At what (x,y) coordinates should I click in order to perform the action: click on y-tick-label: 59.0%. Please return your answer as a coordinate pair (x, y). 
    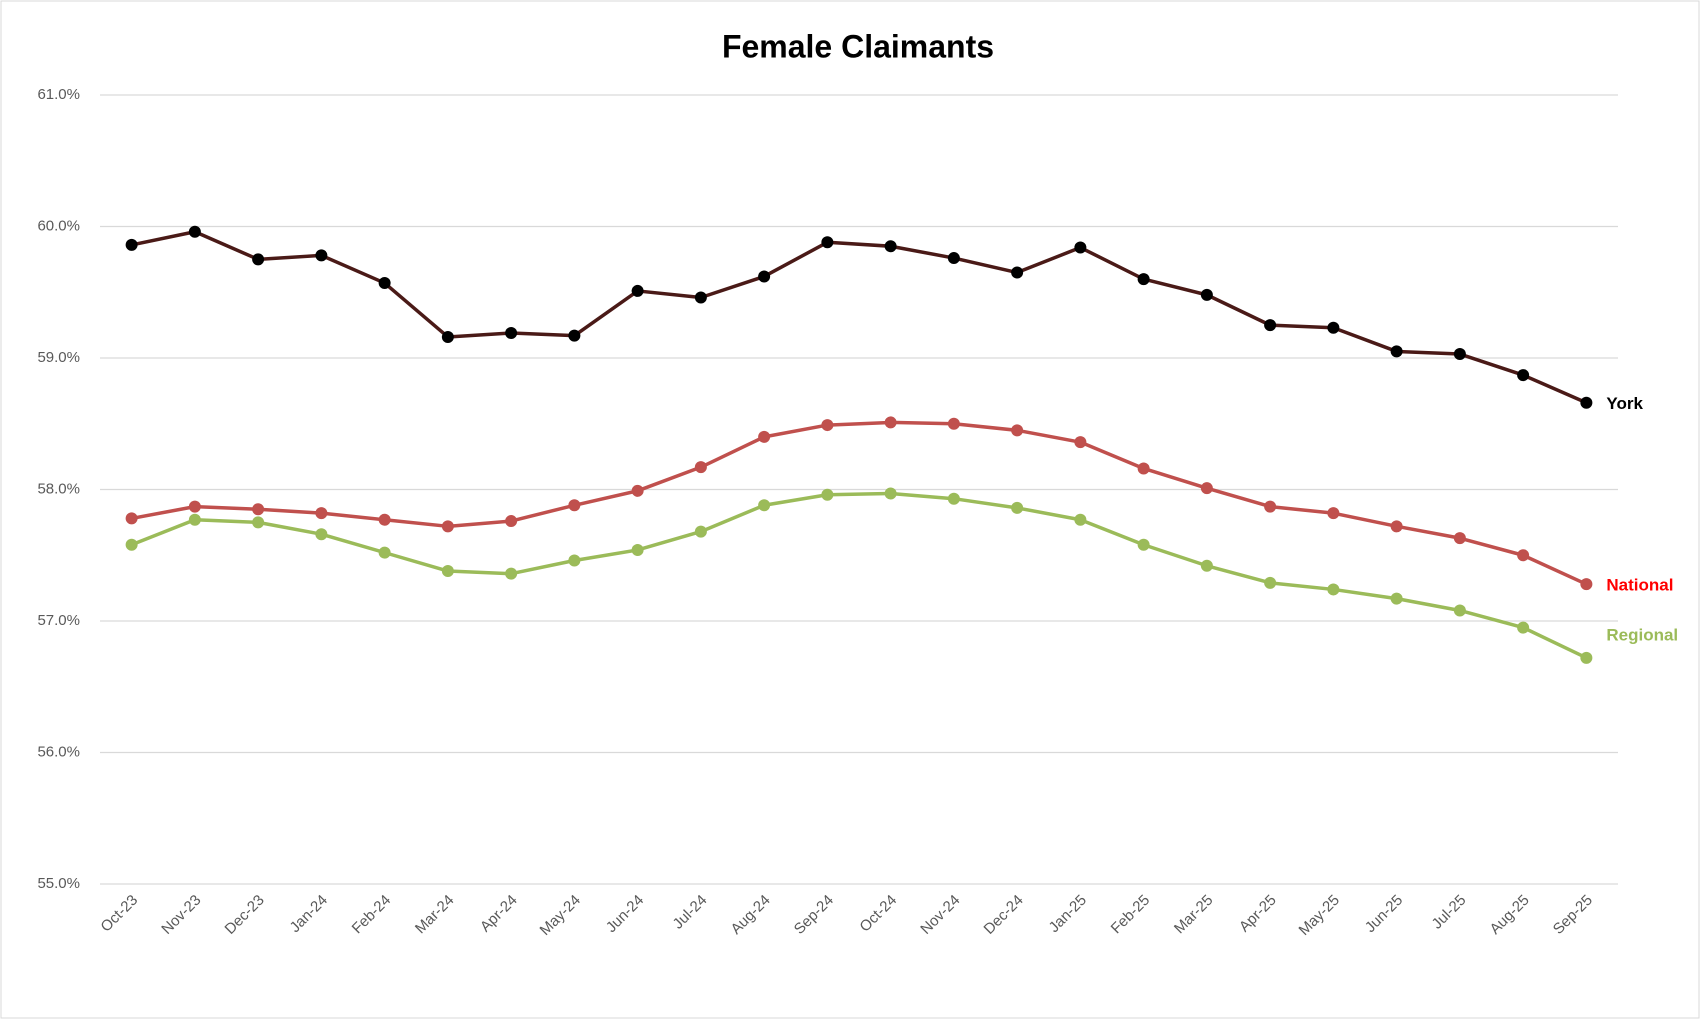
    Looking at the image, I should click on (58, 357).